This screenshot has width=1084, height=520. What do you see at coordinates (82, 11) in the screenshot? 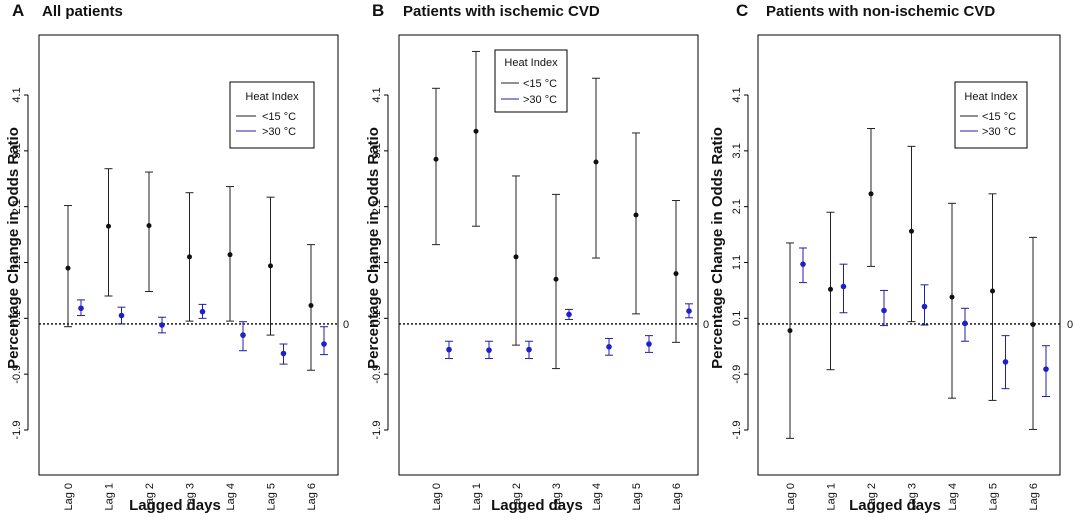
I see `panel-title: All patients` at bounding box center [82, 11].